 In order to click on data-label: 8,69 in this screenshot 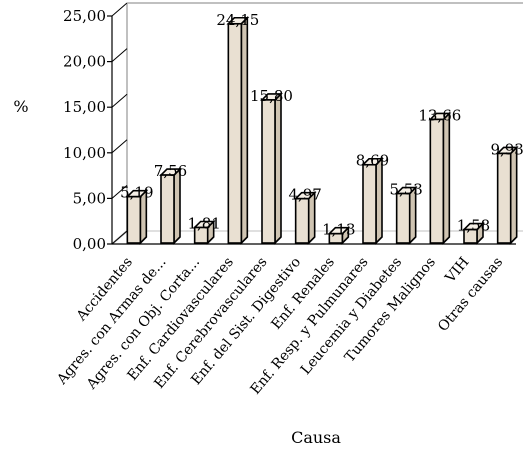, I will do `click(372, 161)`.